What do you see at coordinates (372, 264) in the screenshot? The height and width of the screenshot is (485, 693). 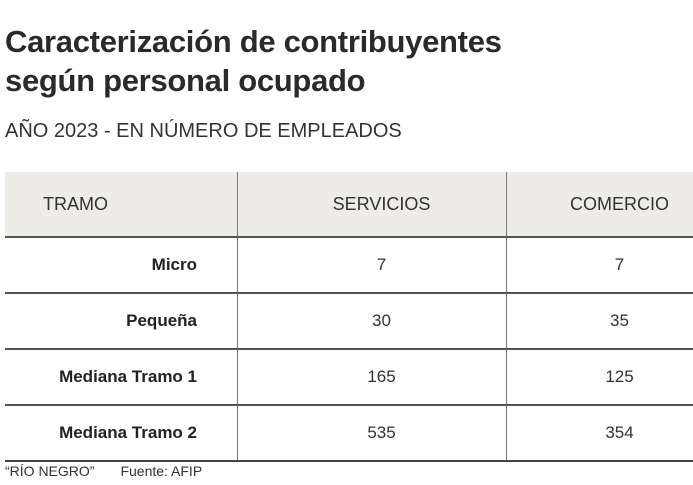 I see `servicios-cell: 7` at bounding box center [372, 264].